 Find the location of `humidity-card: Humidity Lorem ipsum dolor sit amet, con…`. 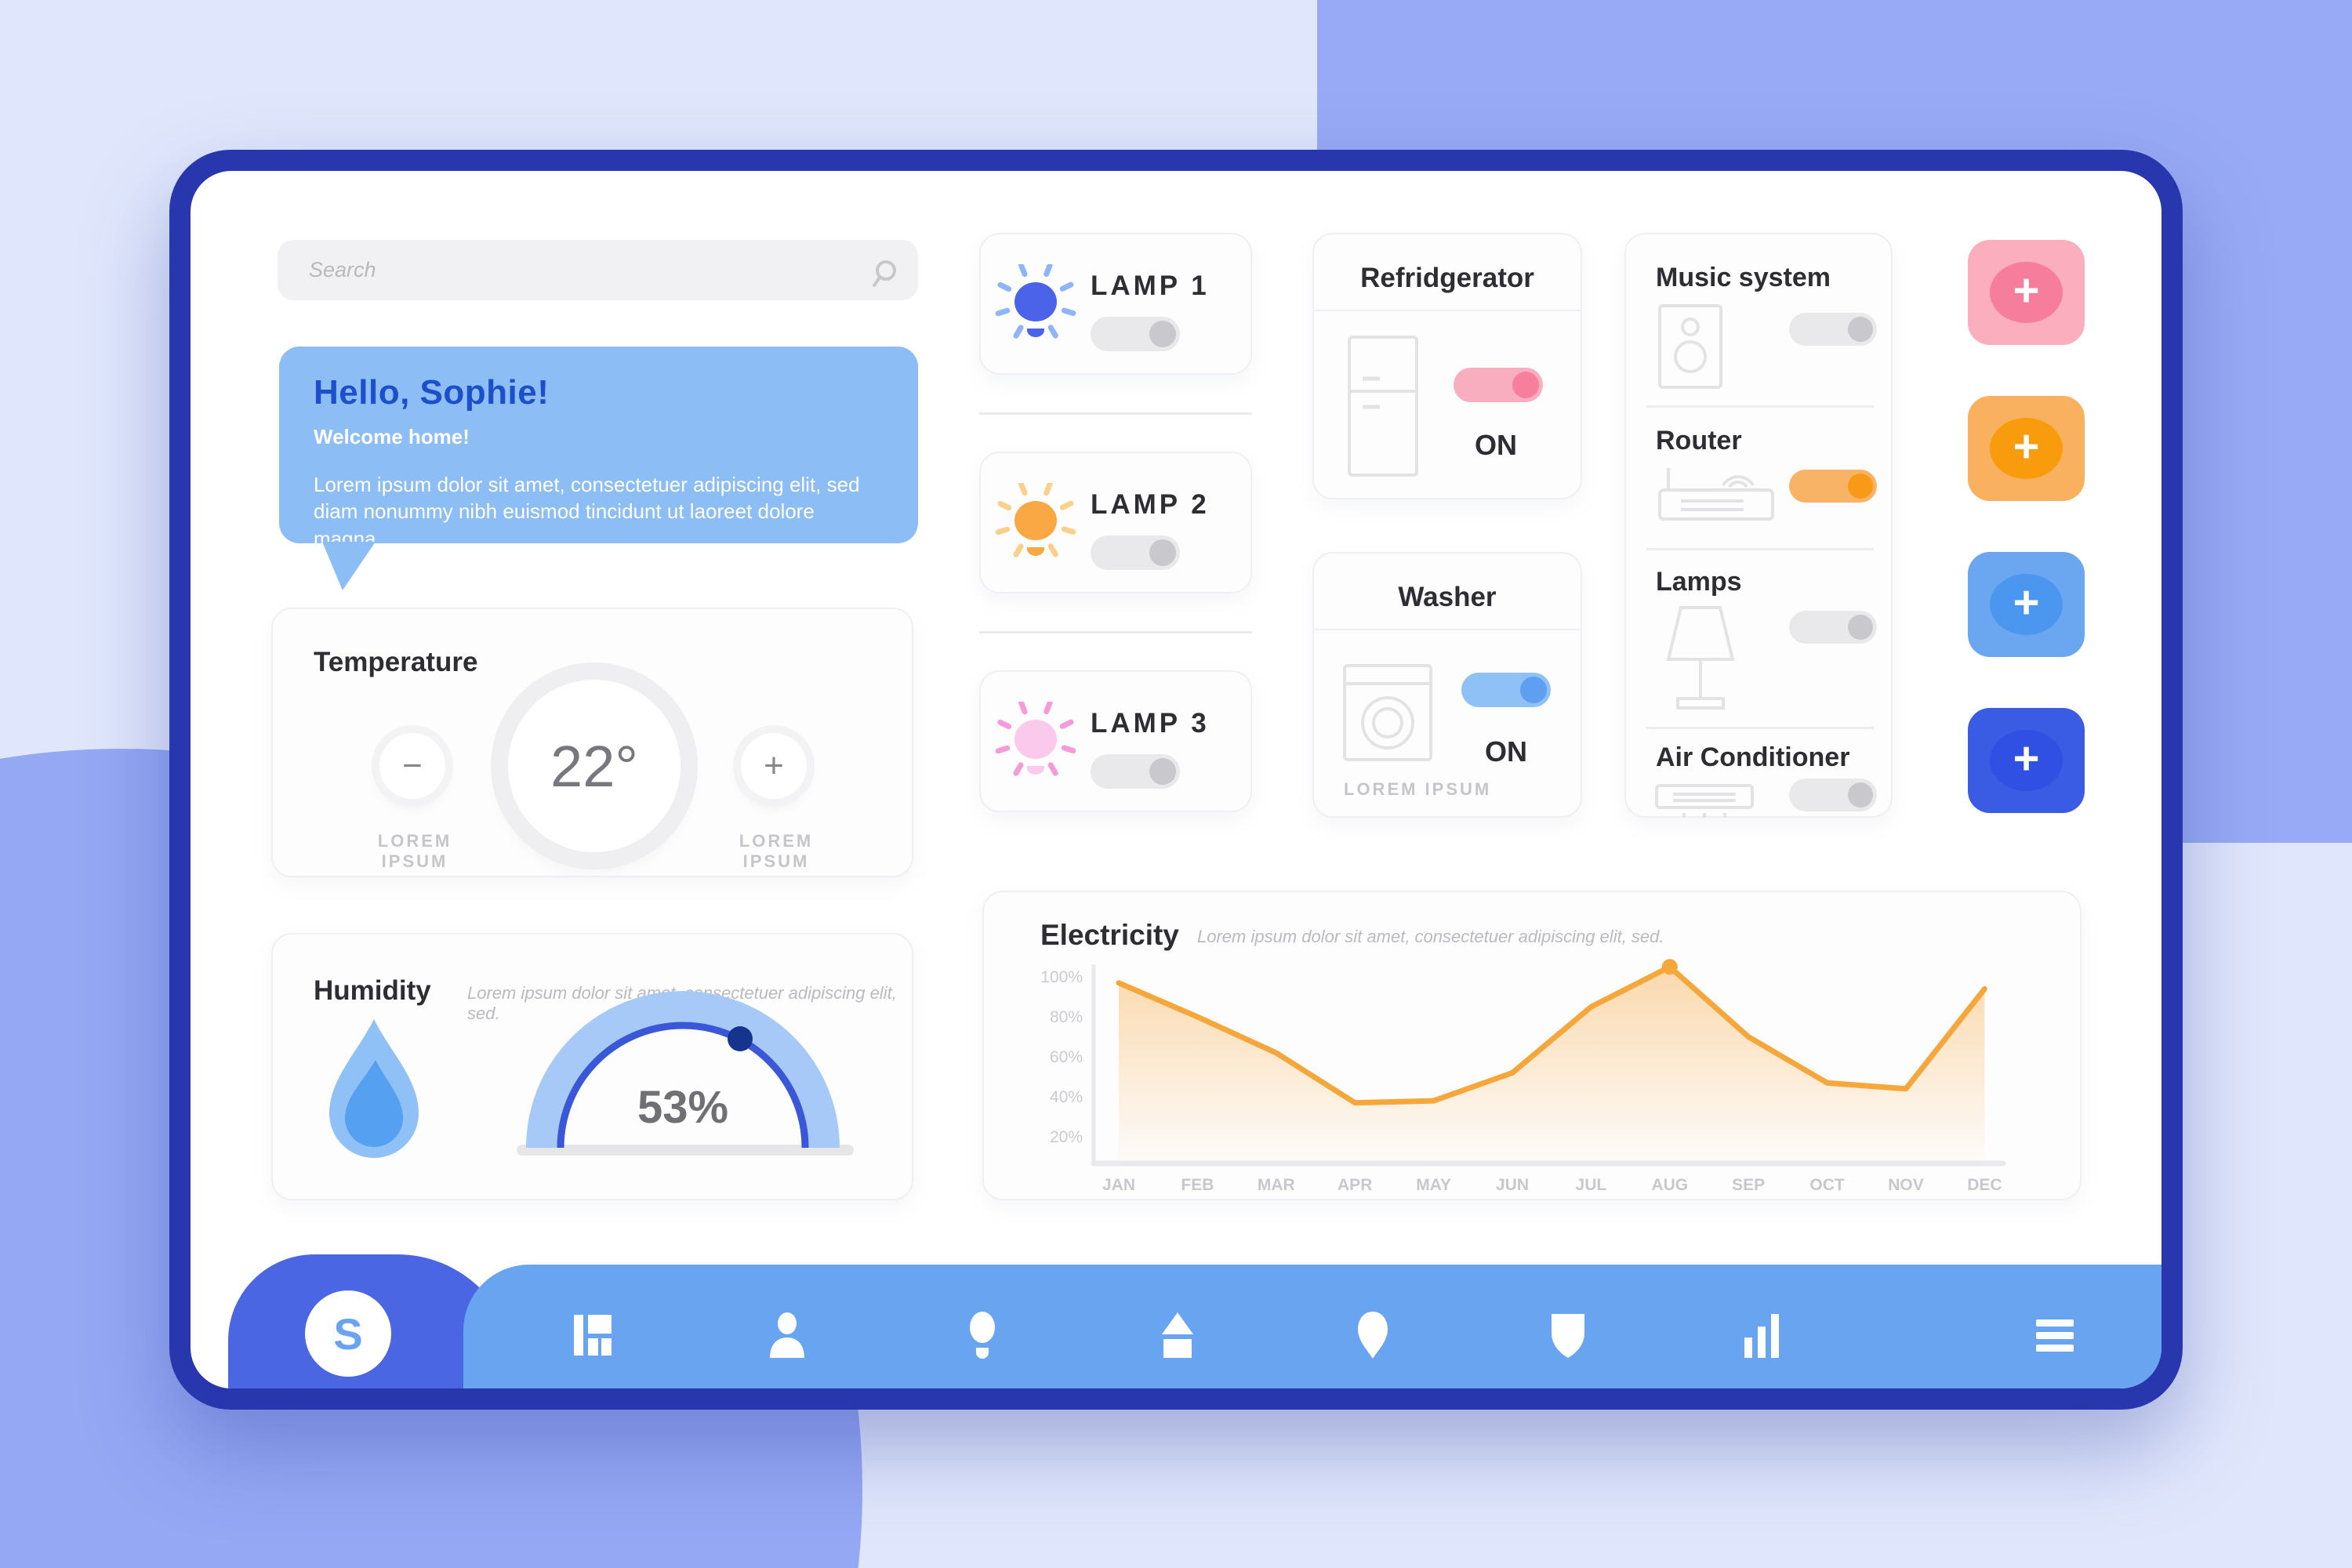

humidity-card: Humidity Lorem ipsum dolor sit amet, con… is located at coordinates (592, 1066).